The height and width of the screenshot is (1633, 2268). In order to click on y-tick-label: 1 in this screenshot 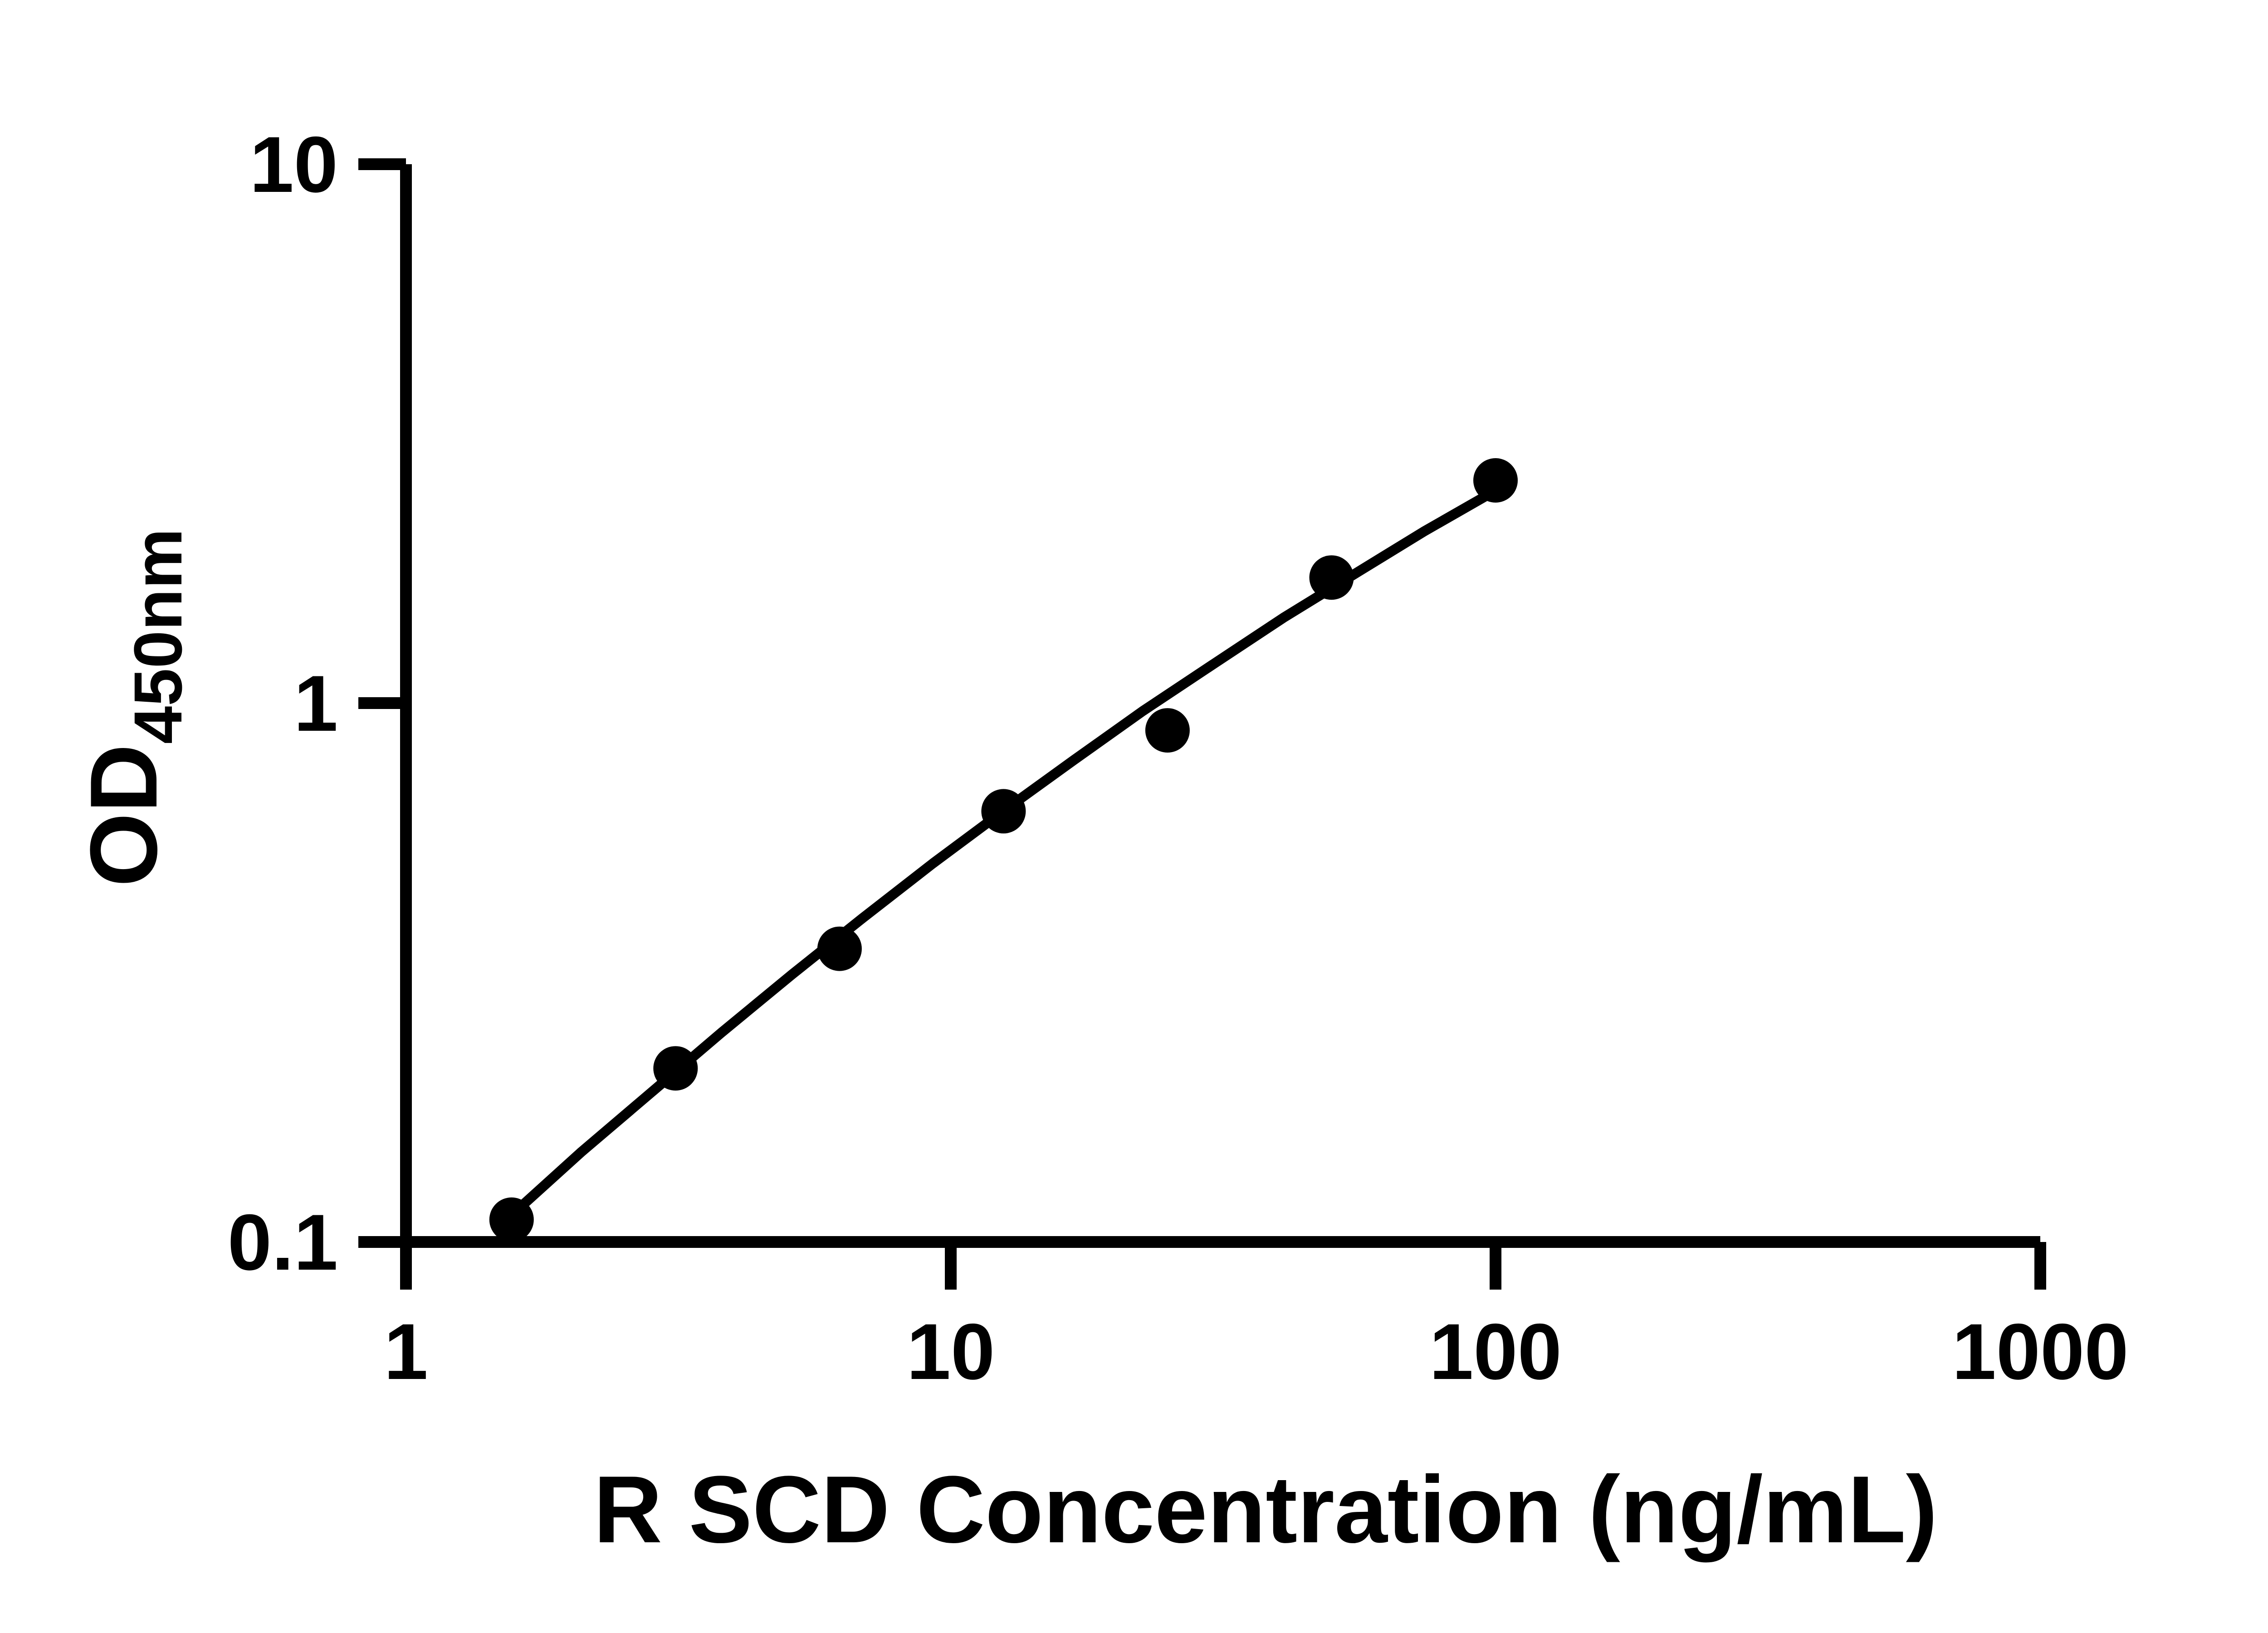, I will do `click(316, 704)`.